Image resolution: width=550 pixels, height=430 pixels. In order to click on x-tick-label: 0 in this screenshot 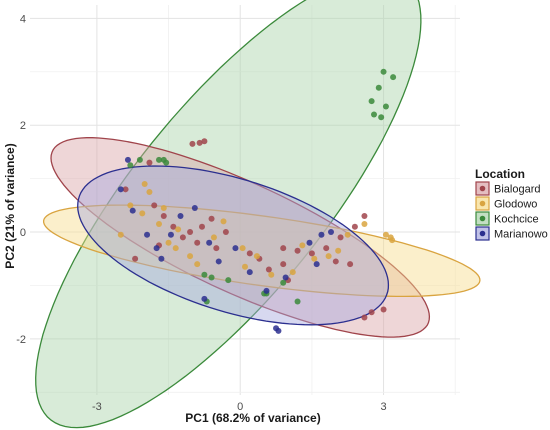, I will do `click(240, 407)`.